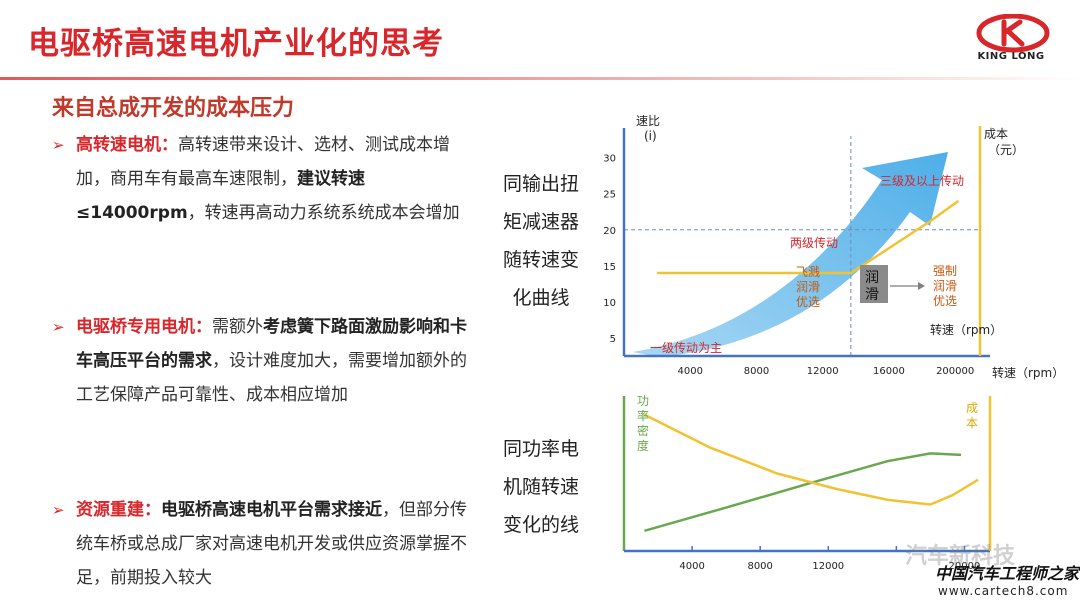  Describe the element at coordinates (960, 556) in the screenshot. I see `watermark-overlay: 汽车新科技` at that location.